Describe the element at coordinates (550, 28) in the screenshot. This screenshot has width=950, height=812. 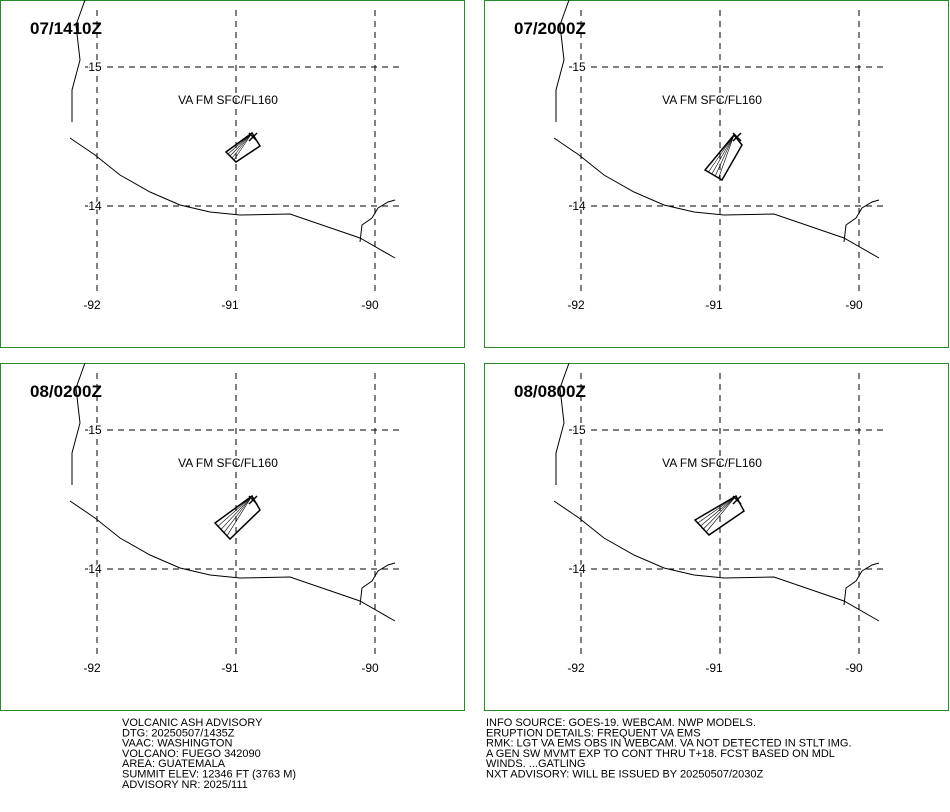
I see `valid-time: 07/2000Z` at that location.